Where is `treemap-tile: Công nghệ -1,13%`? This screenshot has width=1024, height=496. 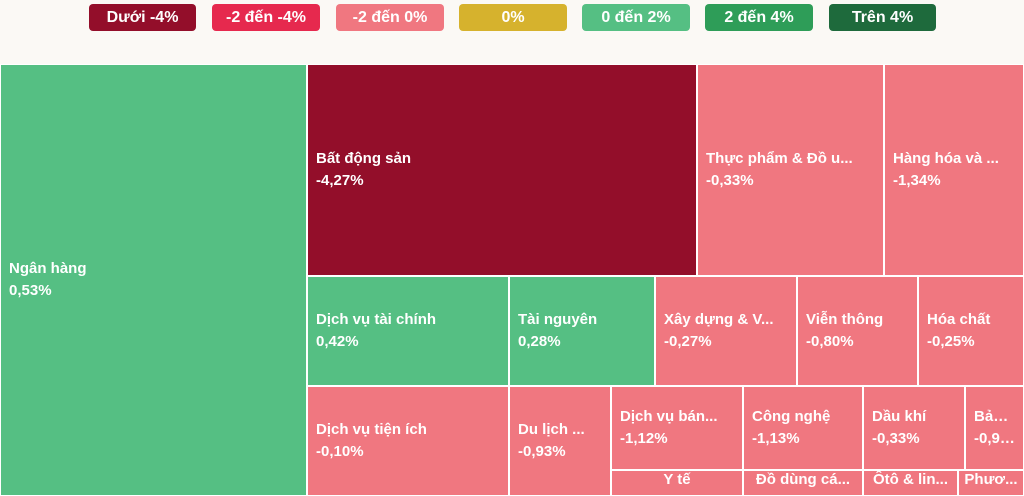 treemap-tile: Công nghệ -1,13% is located at coordinates (803, 428).